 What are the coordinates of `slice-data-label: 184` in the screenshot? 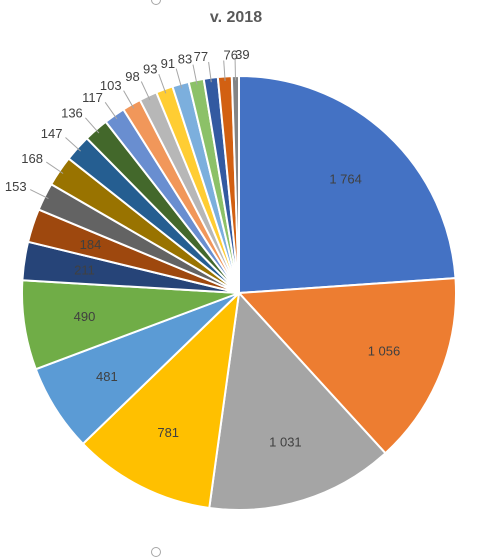 It's located at (91, 244).